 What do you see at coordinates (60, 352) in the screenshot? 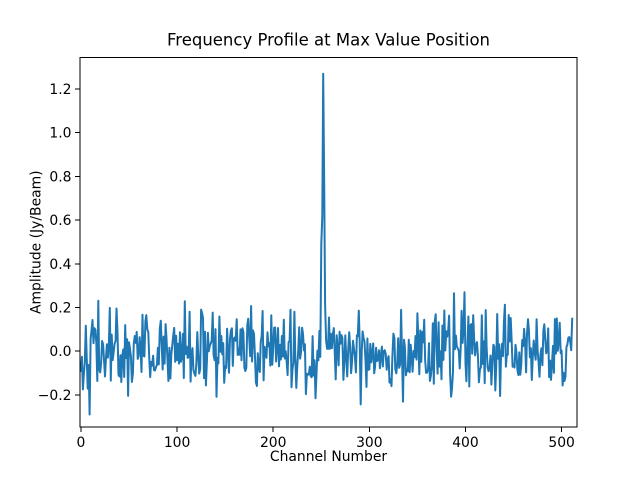
I see `y-tick-label: 0.0` at bounding box center [60, 352].